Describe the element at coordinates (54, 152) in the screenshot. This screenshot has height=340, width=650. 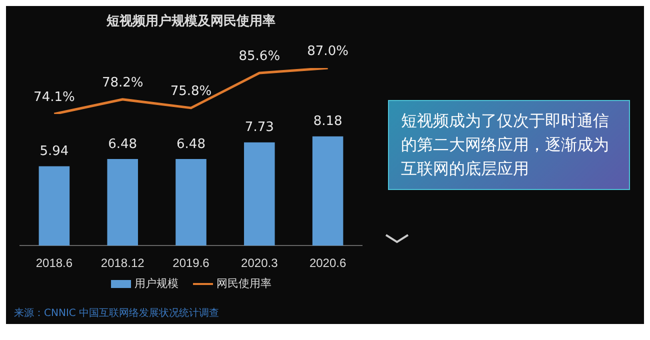
I see `data-label: 5.94` at that location.